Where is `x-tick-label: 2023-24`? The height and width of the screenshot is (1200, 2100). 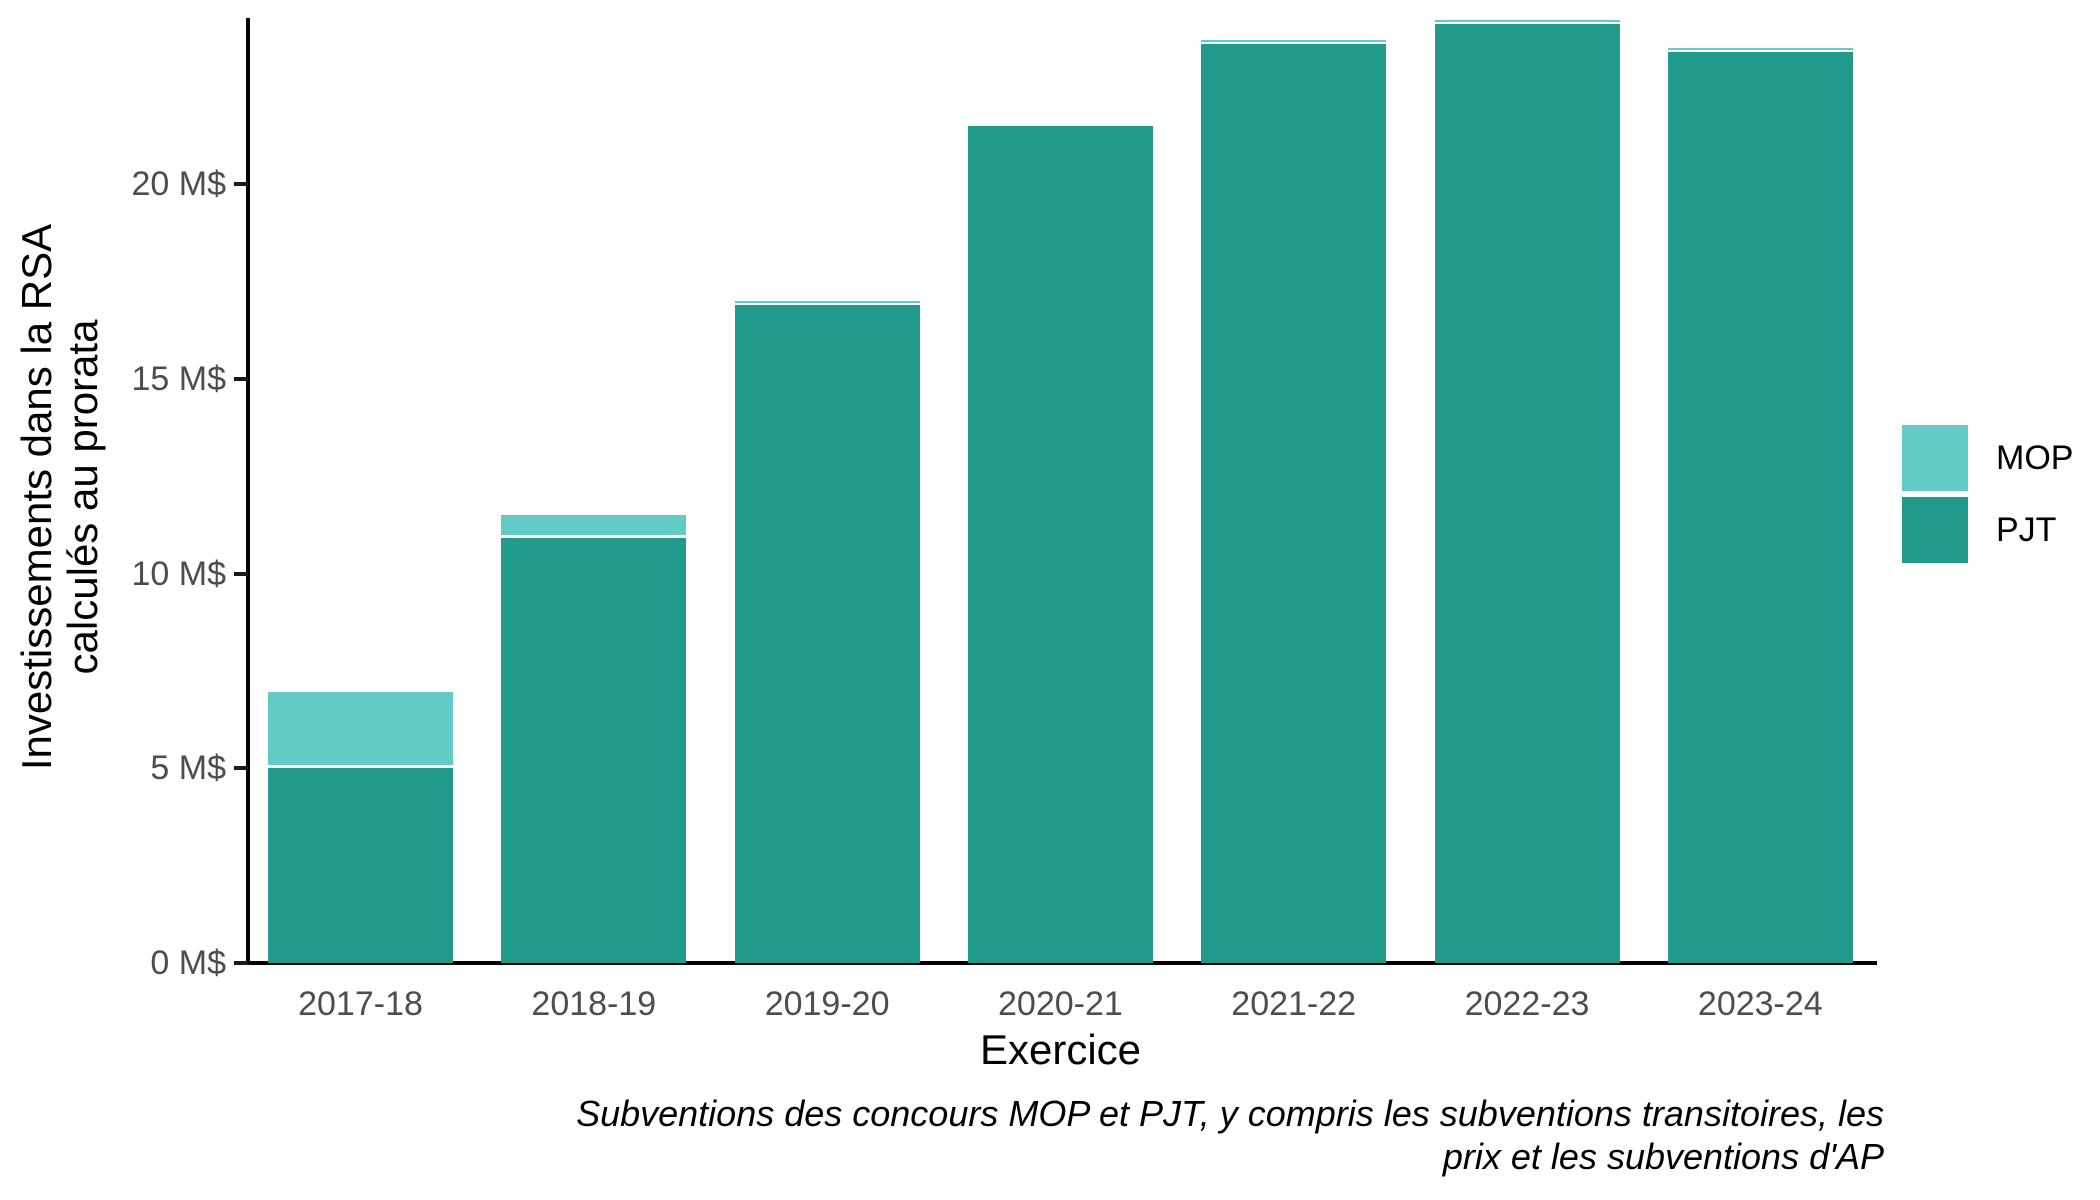
x-tick-label: 2023-24 is located at coordinates (1760, 1004).